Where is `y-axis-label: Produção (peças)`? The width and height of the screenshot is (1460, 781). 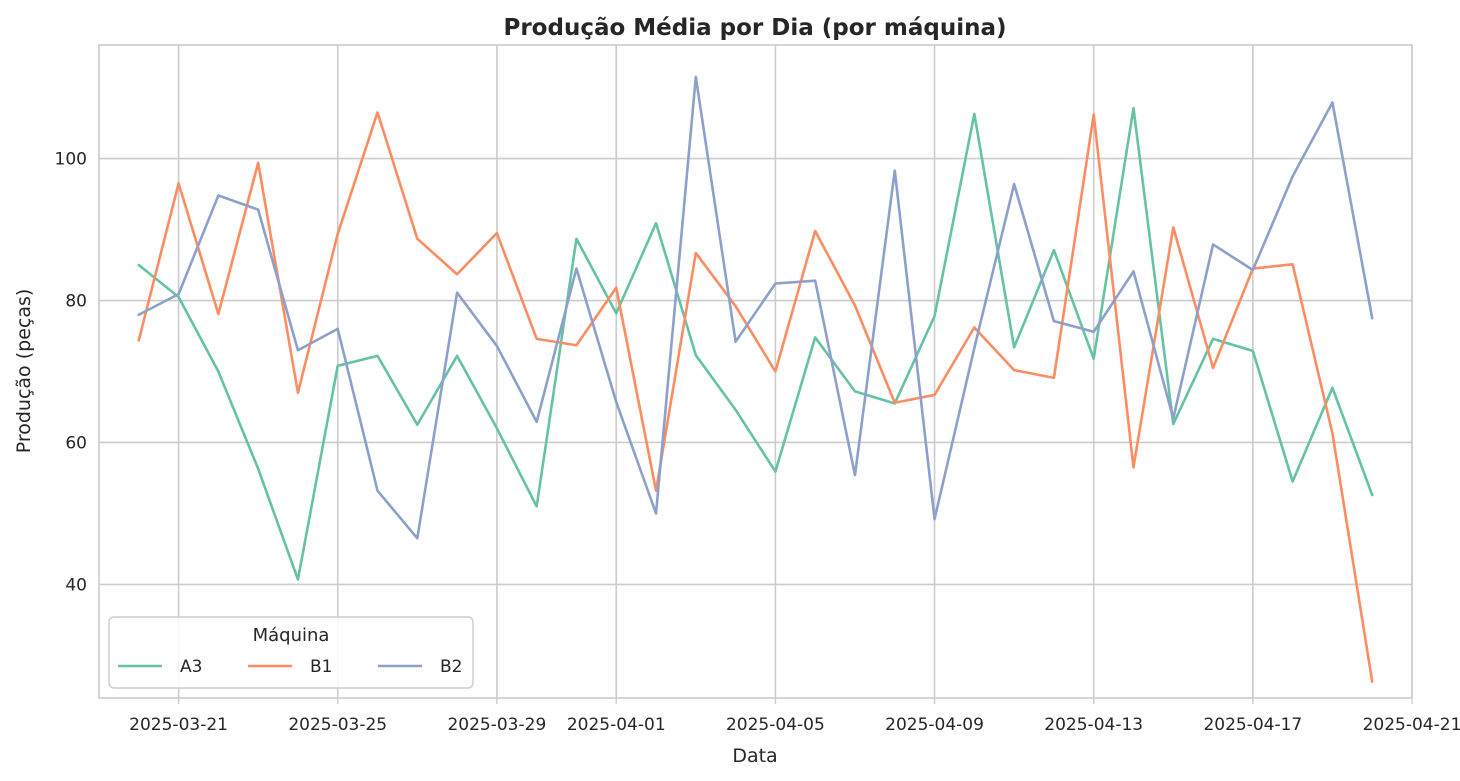
y-axis-label: Produção (peças) is located at coordinates (24, 371).